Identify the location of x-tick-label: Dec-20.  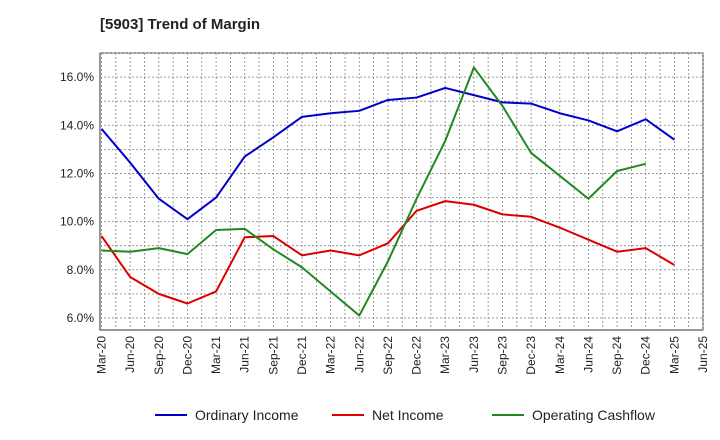
(187, 355).